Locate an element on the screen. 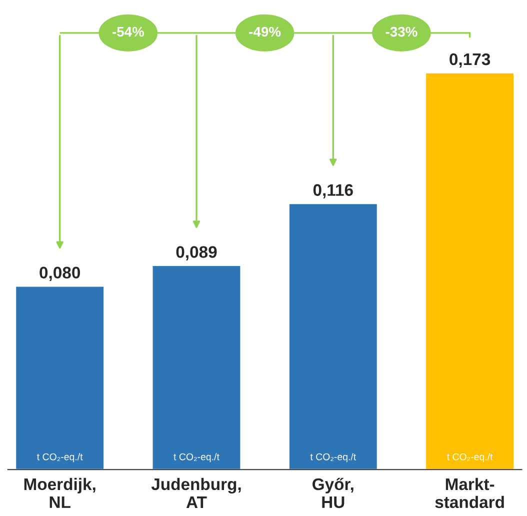  text: -33% is located at coordinates (402, 31).